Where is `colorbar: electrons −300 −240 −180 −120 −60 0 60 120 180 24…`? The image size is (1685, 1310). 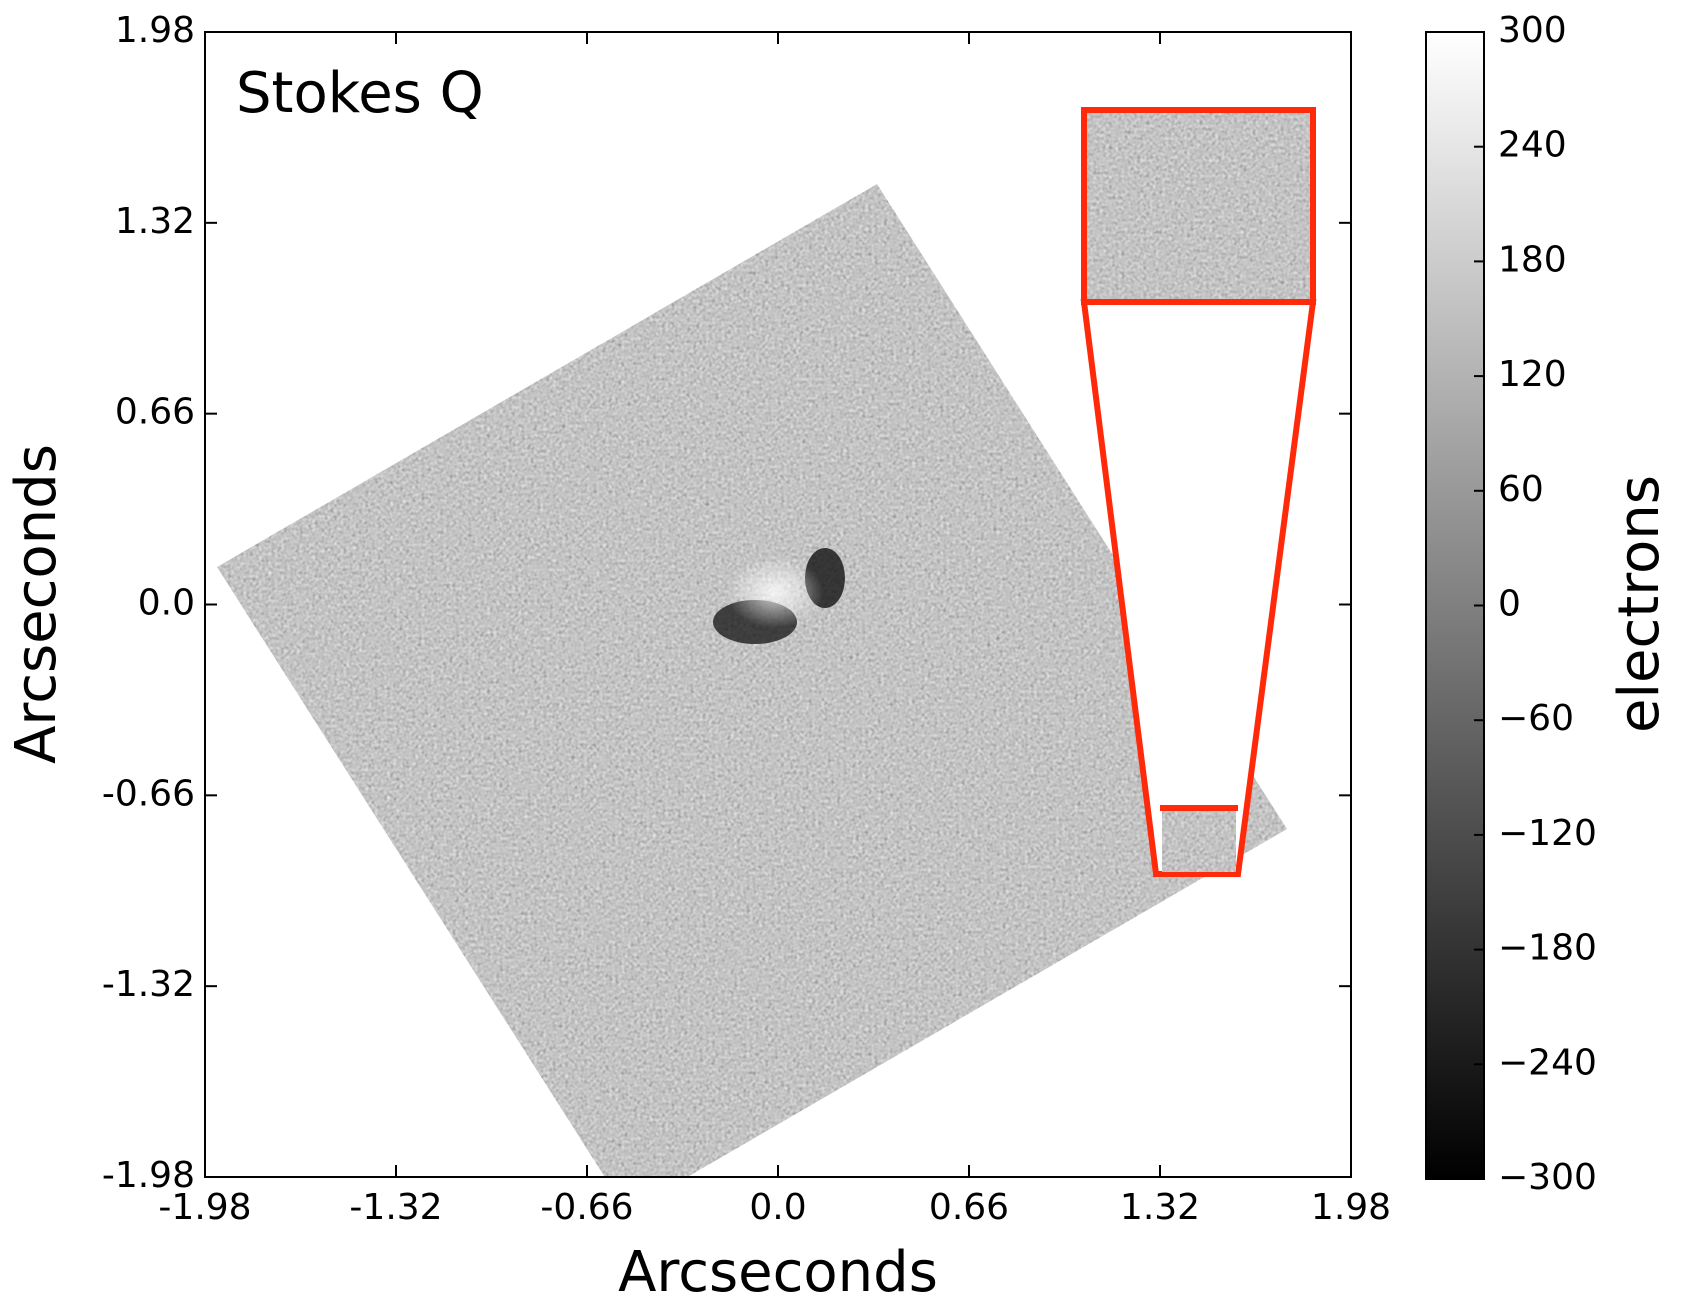
colorbar: electrons −300 −240 −180 −120 −60 0 60 120 180 24… is located at coordinates (1548, 604).